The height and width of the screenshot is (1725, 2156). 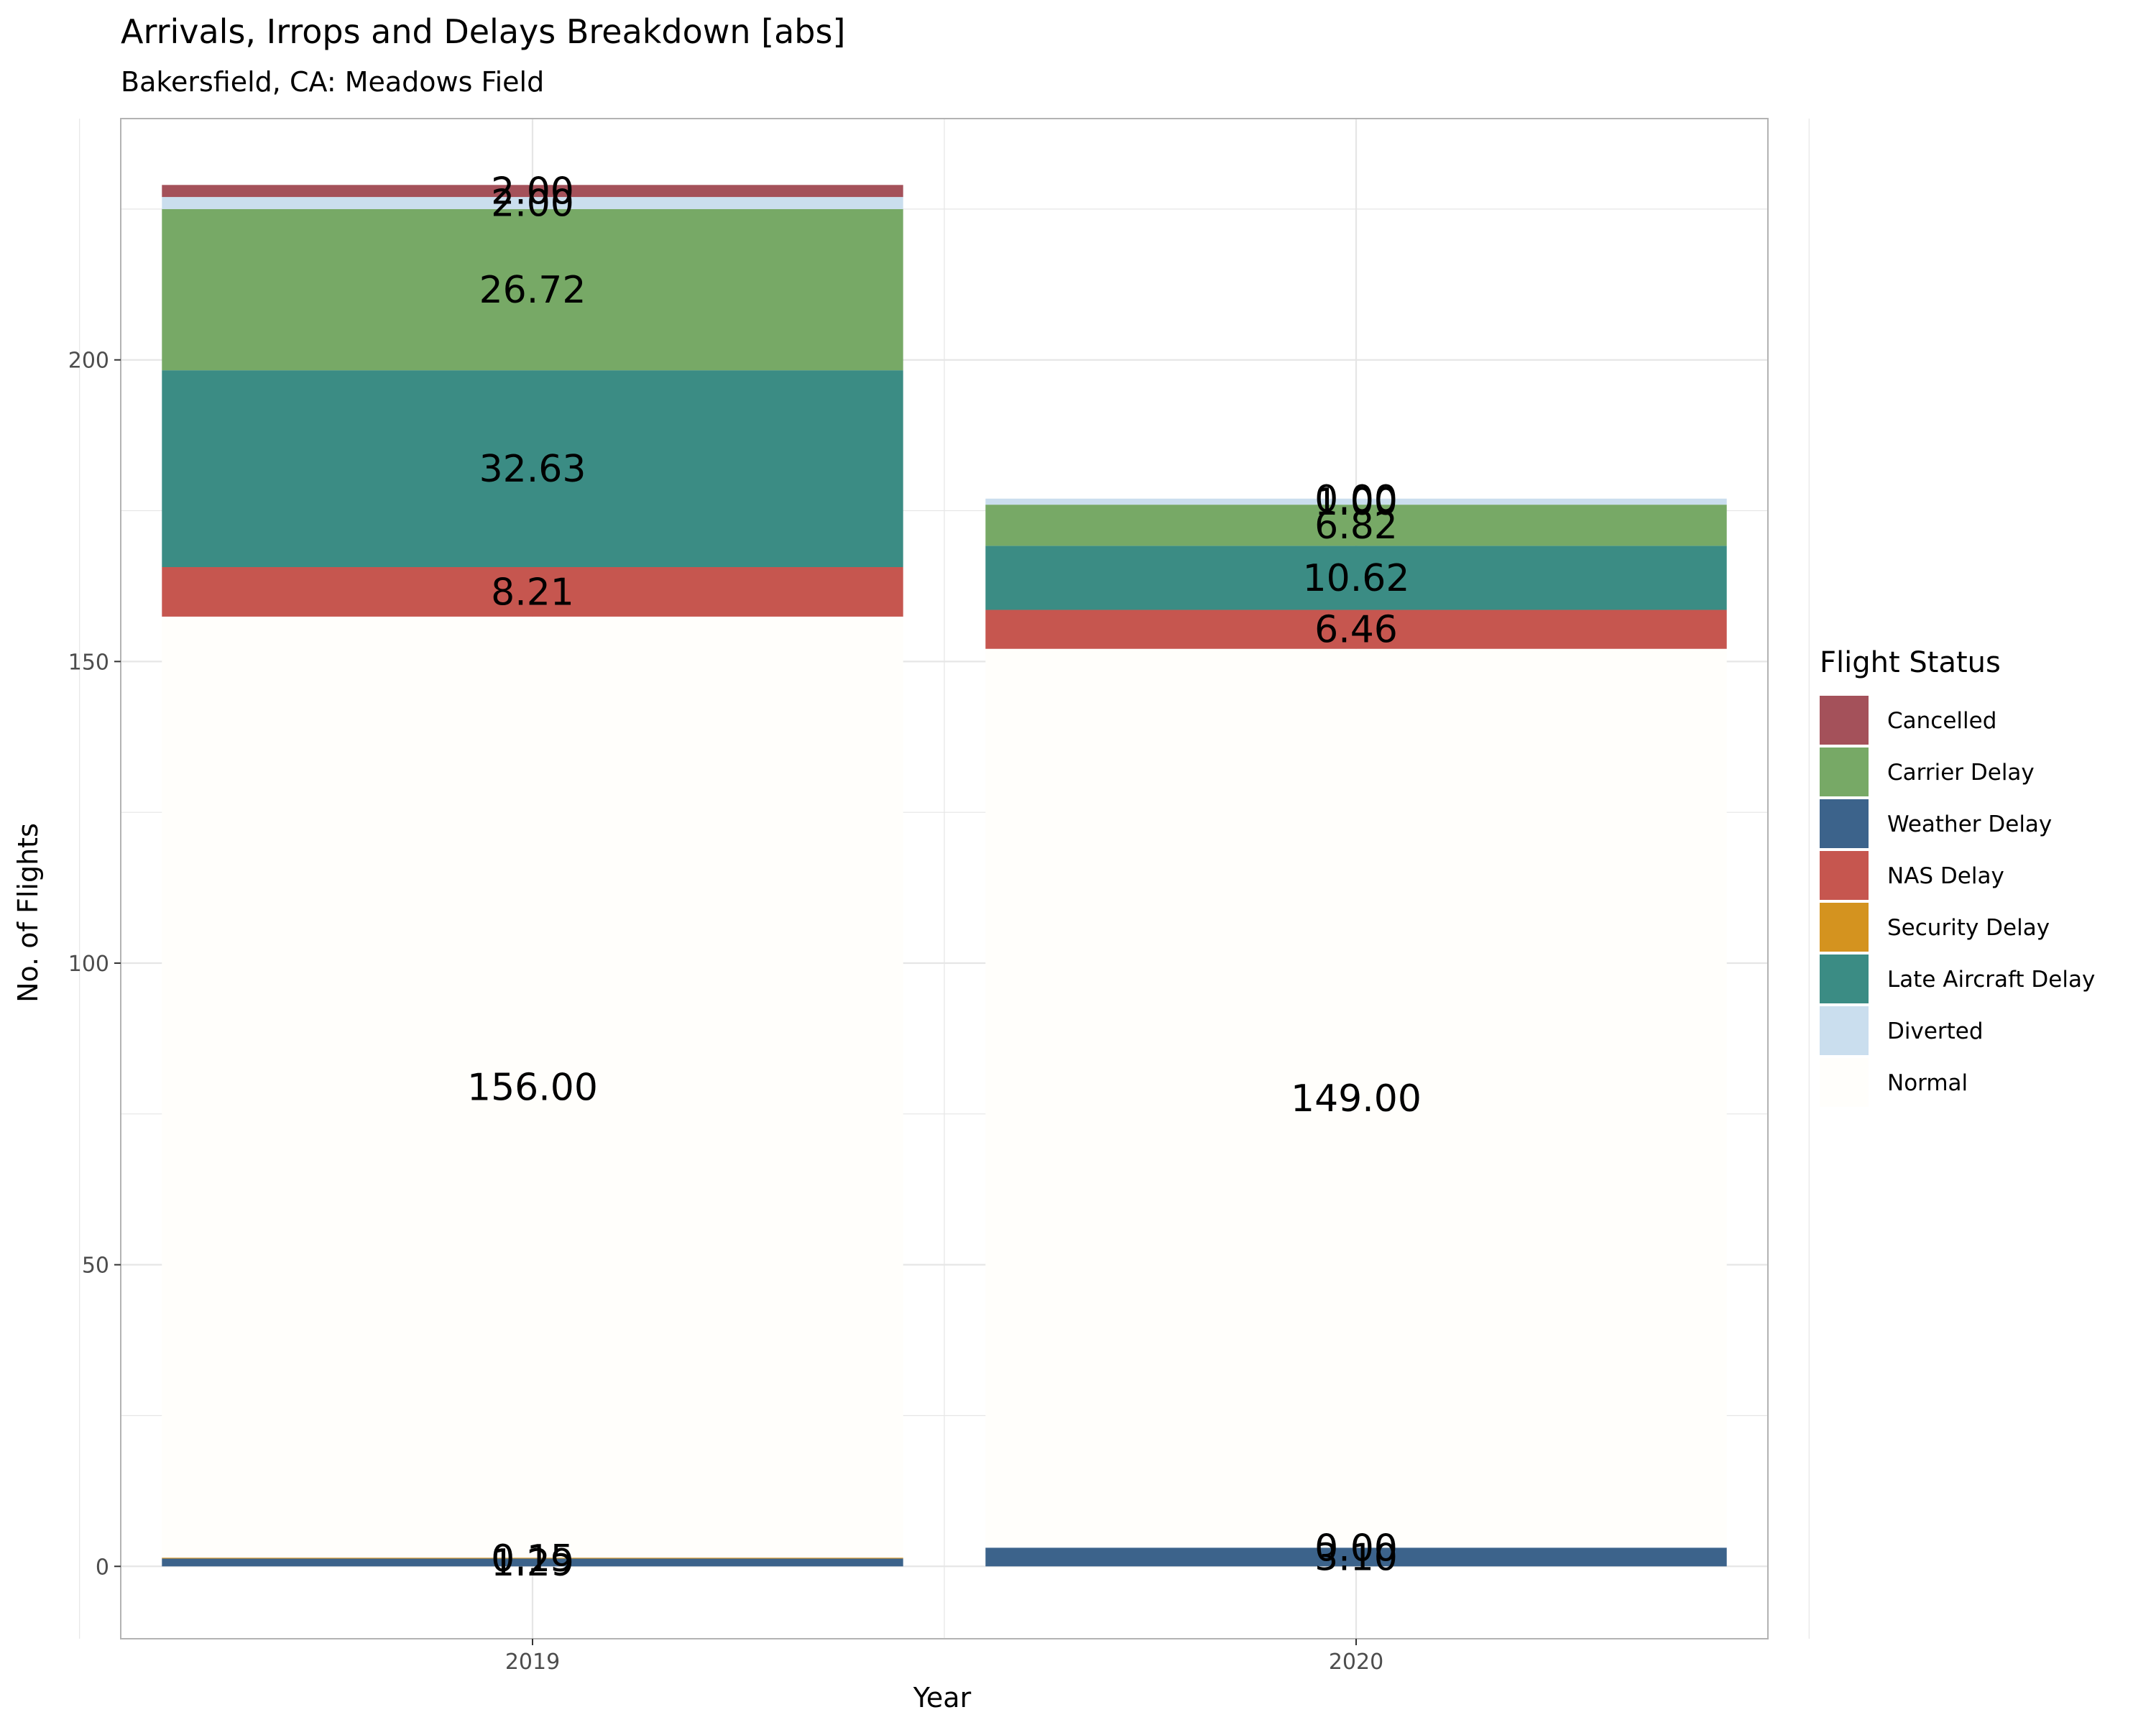 I want to click on data-label-late-aircraft-delay-2020: 10.62, so click(x=1356, y=578).